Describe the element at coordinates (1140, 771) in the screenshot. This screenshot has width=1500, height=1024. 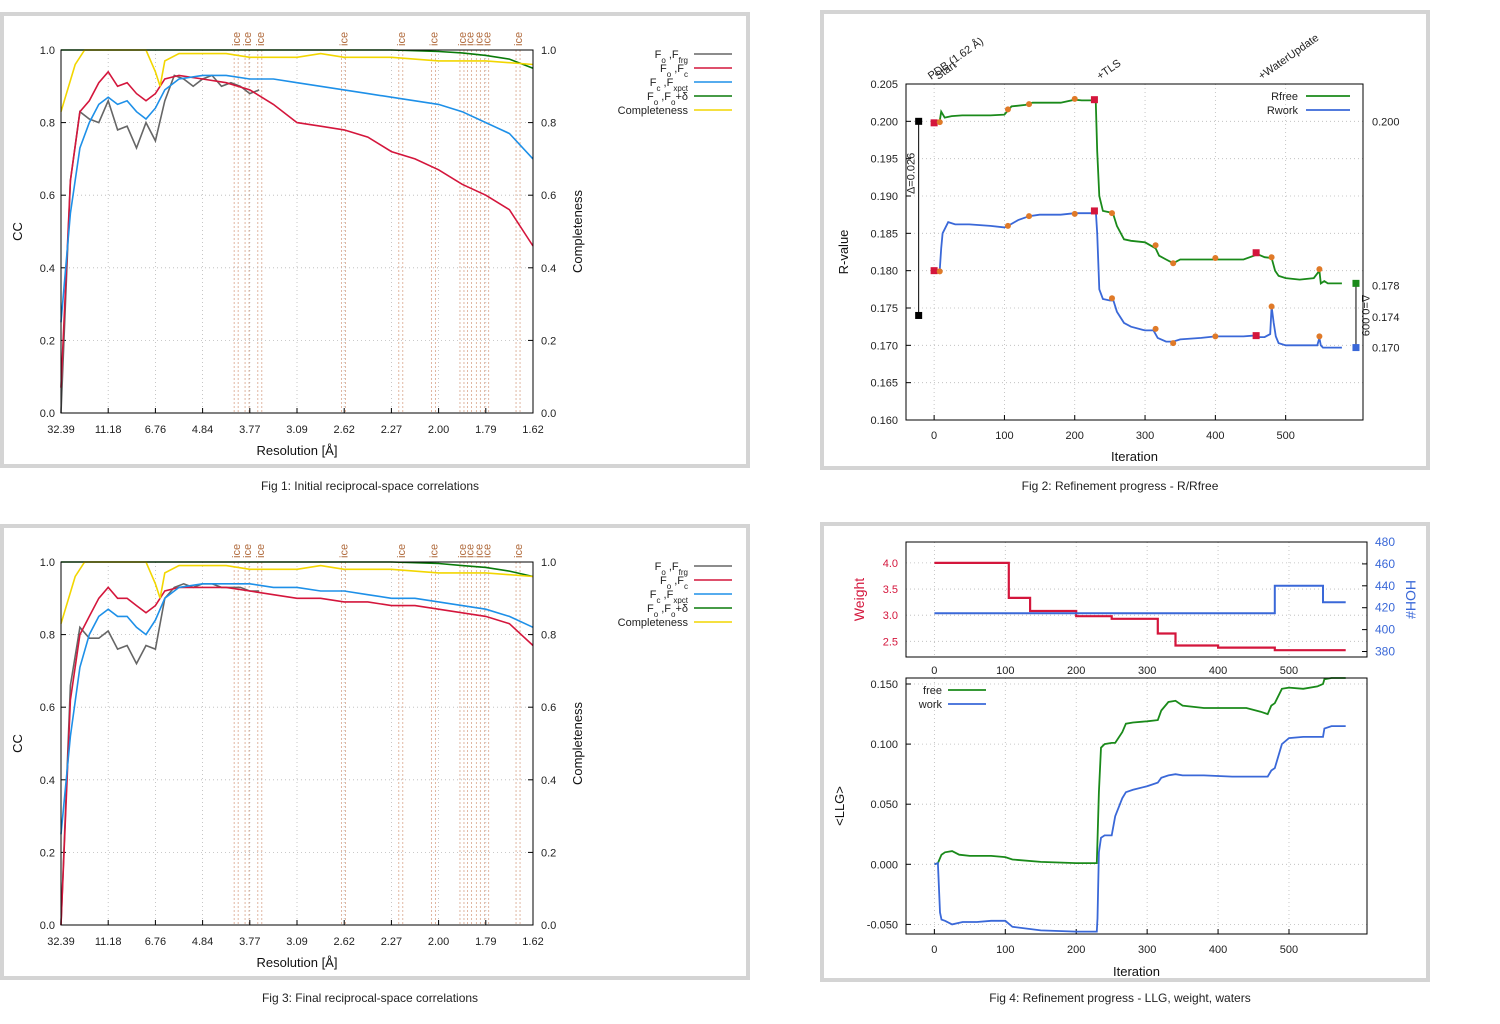
I see `series-line-free` at that location.